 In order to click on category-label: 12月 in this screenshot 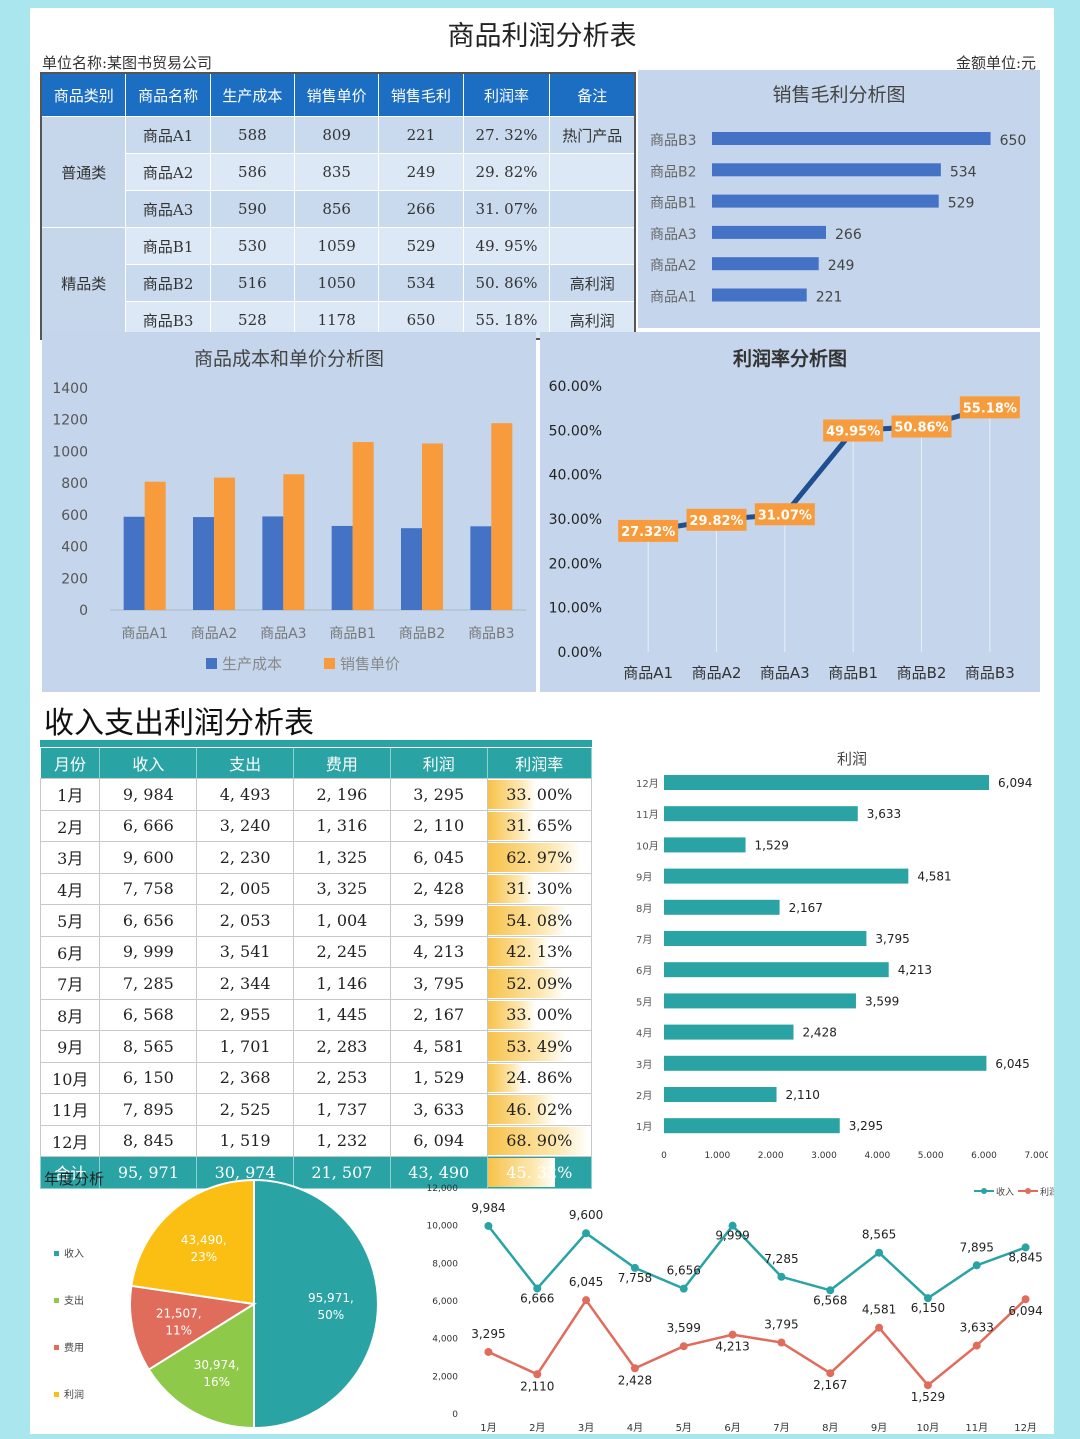, I will do `click(647, 784)`.